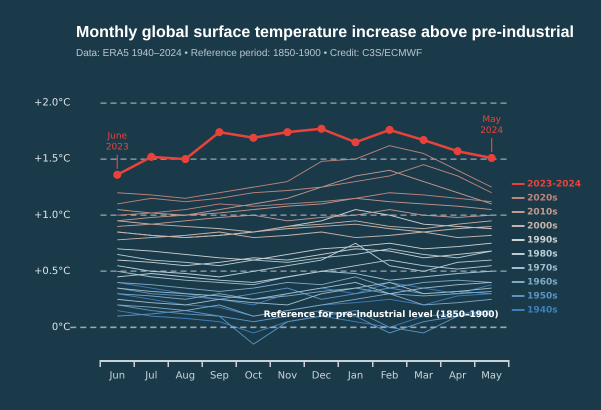 The width and height of the screenshot is (601, 410). I want to click on annotation: June 2023, so click(117, 142).